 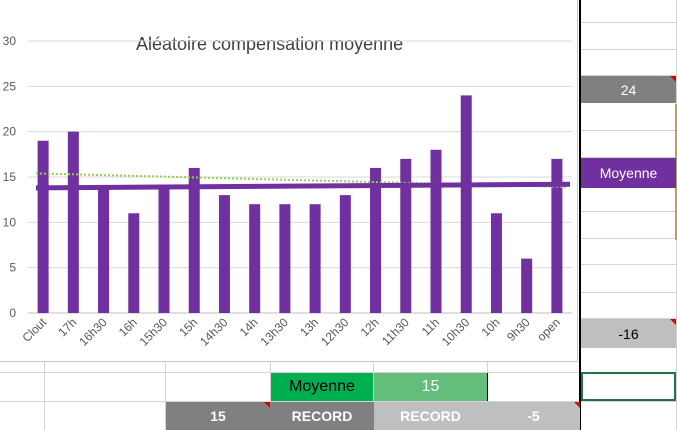 What do you see at coordinates (628, 386) in the screenshot?
I see `selected-cell` at bounding box center [628, 386].